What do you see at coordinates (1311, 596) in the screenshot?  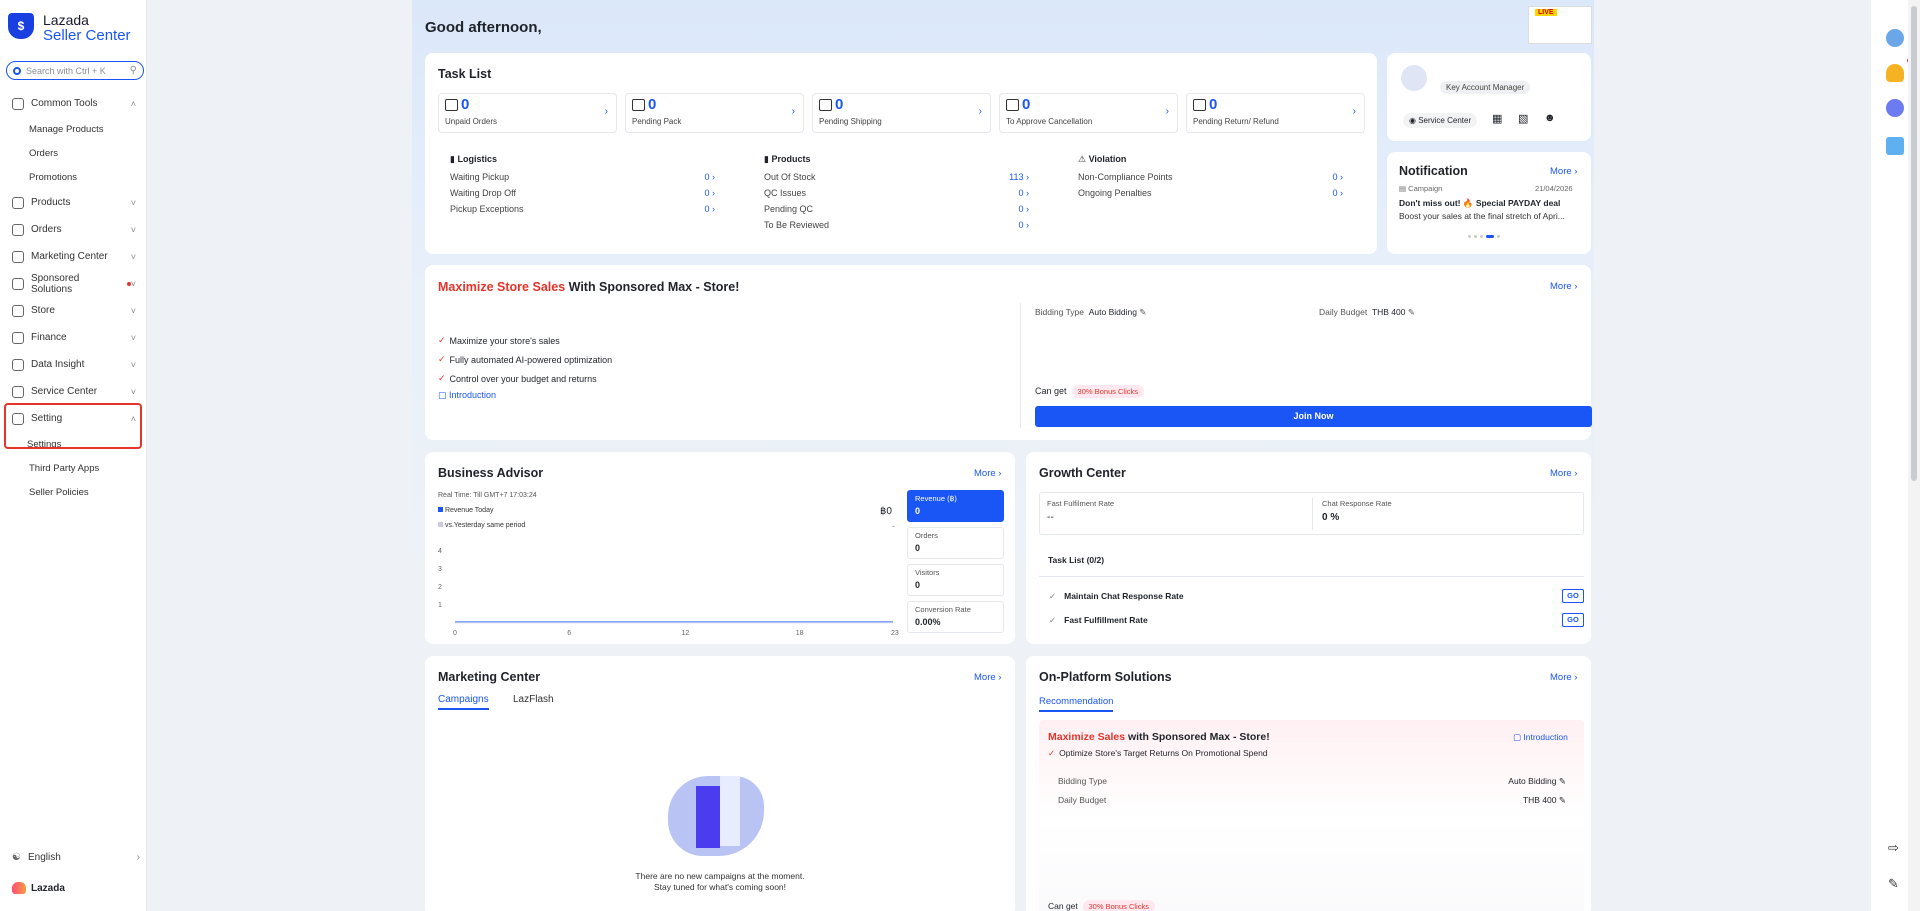 I see `gc-task-row: ✓ Maintain Chat Response Rate GO` at bounding box center [1311, 596].